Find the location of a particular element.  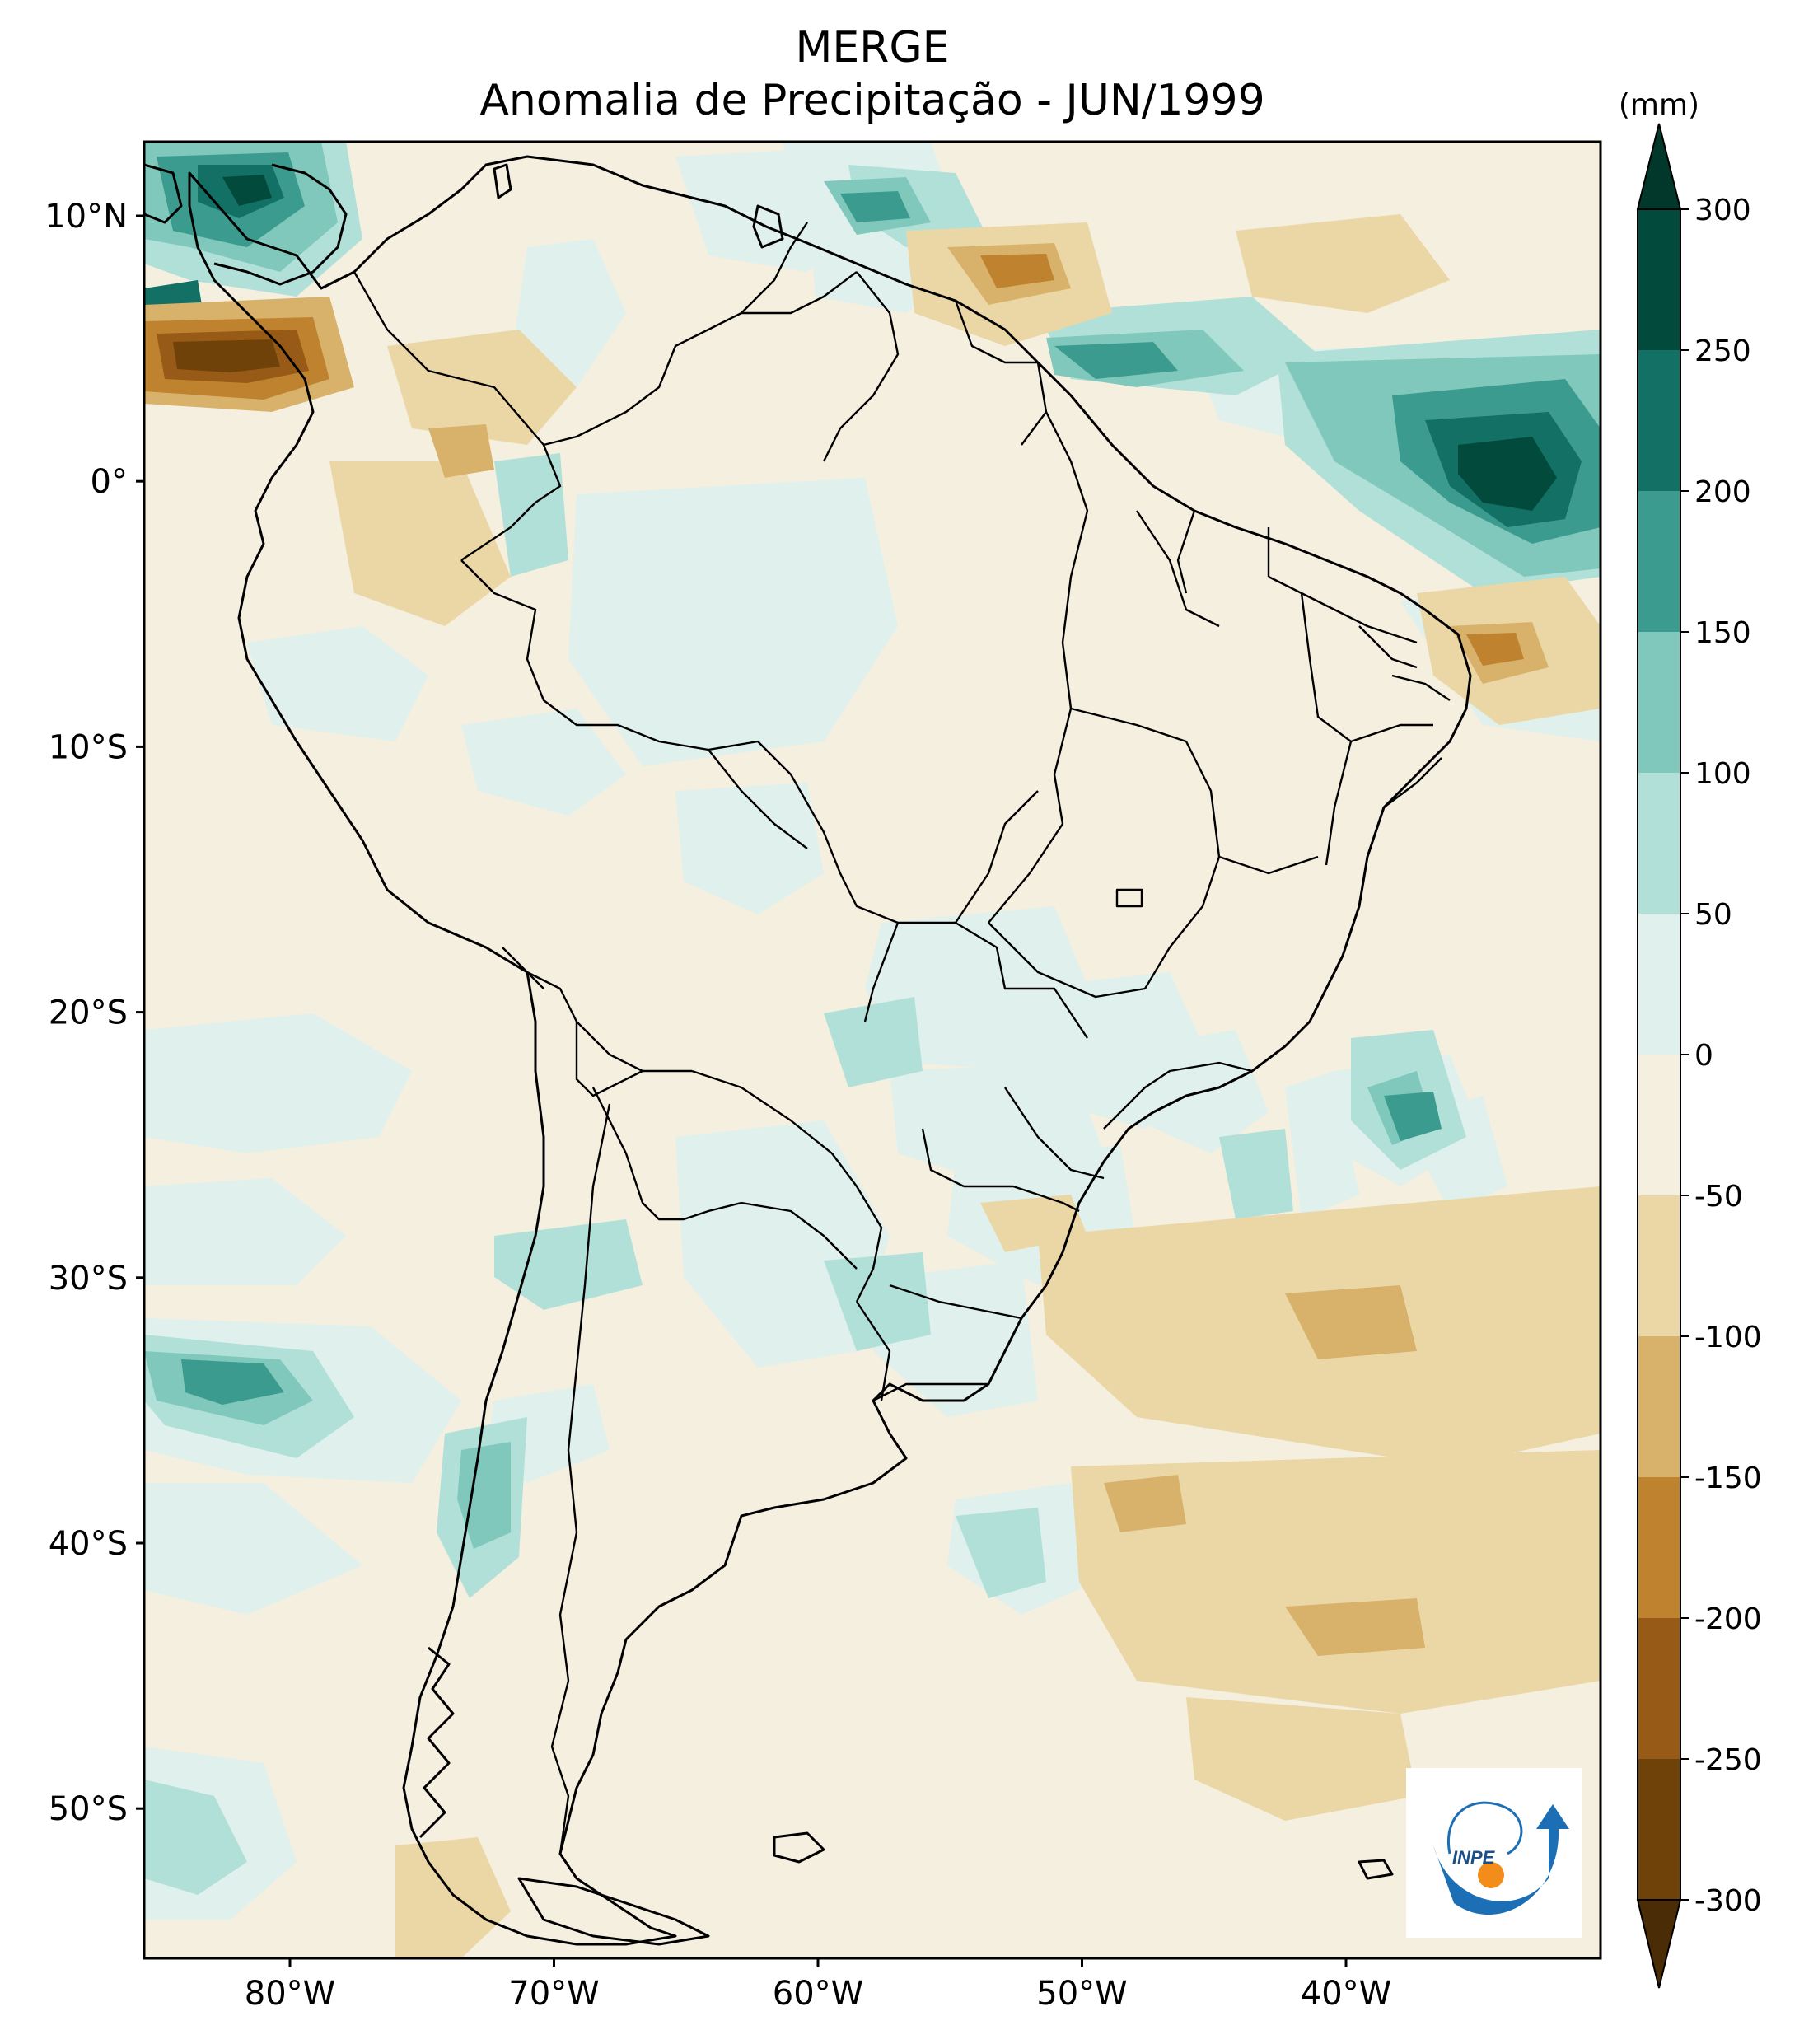

colorbar-unit: (mm) is located at coordinates (1659, 105).